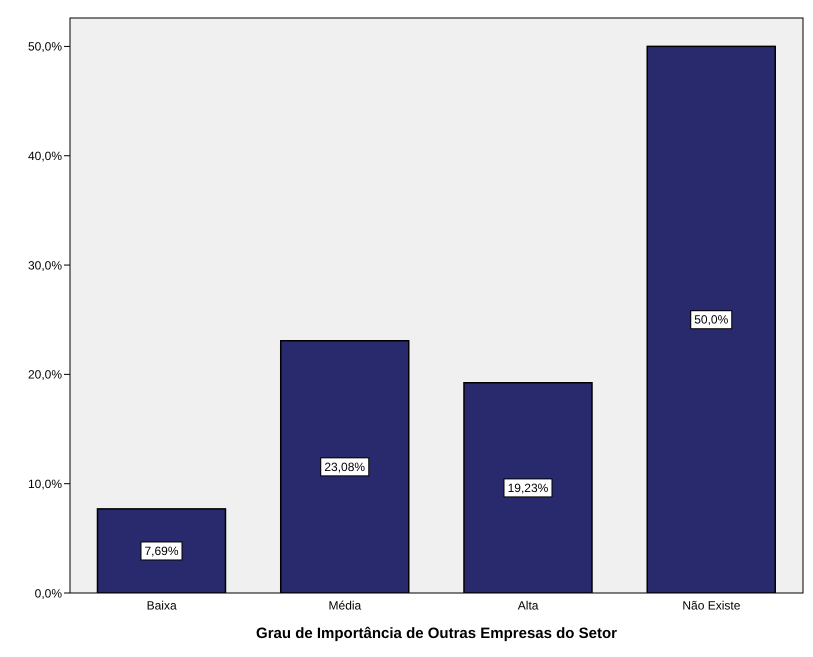 The height and width of the screenshot is (657, 813). Describe the element at coordinates (45, 483) in the screenshot. I see `y-tick-label: 10,0%` at that location.